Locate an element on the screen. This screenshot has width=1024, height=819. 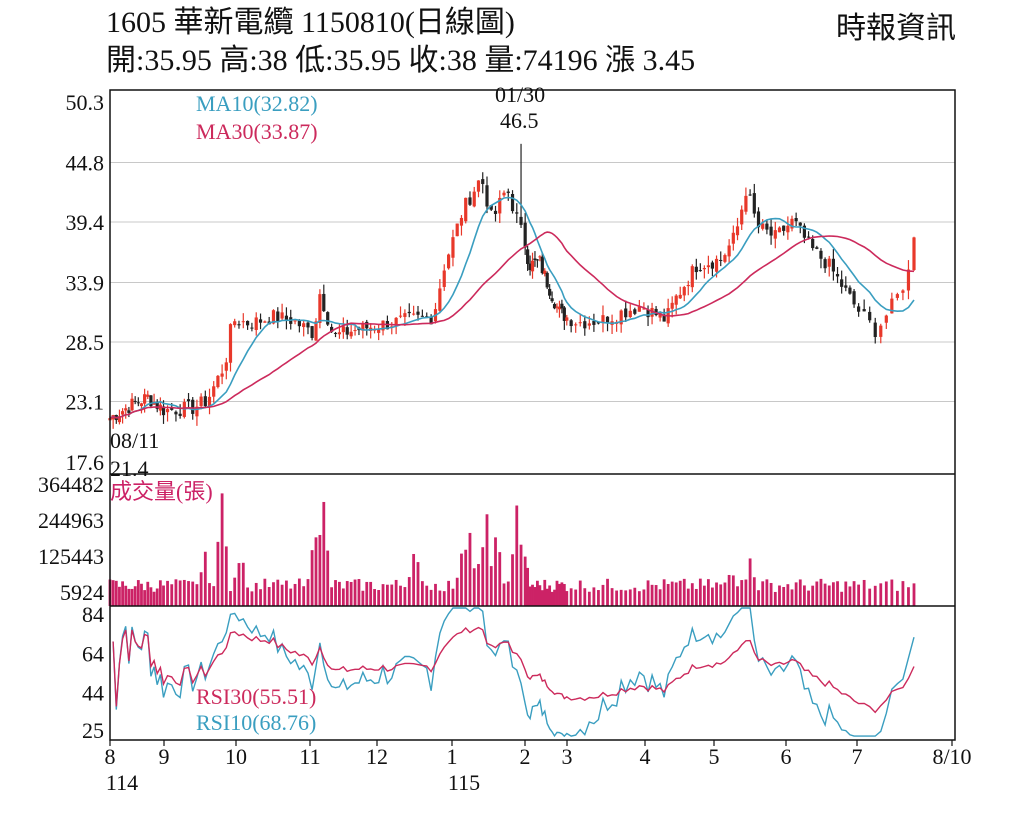
x-tick-label: 8 is located at coordinates (110, 756).